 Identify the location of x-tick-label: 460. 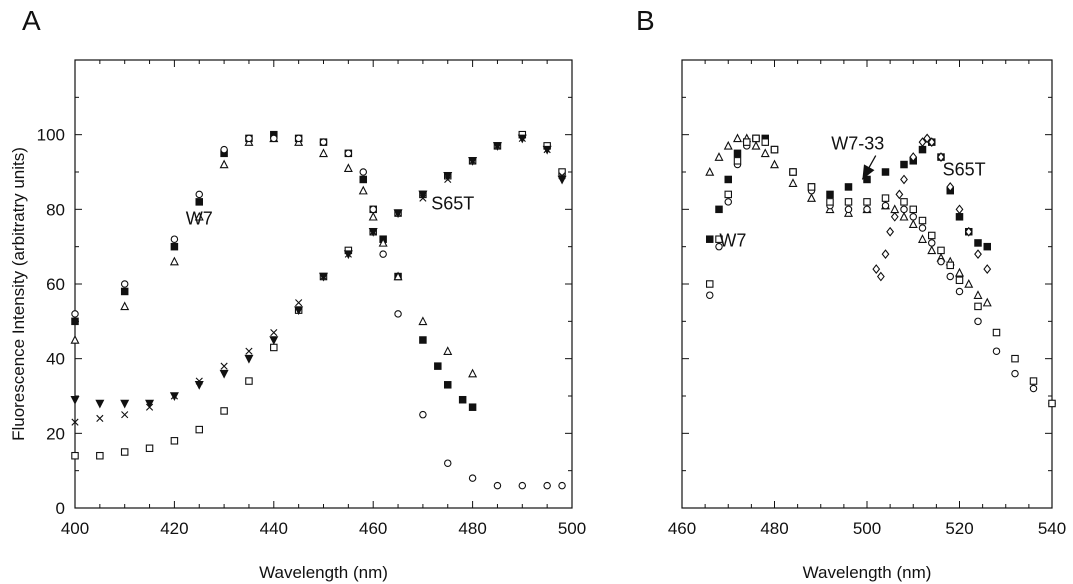
(373, 528).